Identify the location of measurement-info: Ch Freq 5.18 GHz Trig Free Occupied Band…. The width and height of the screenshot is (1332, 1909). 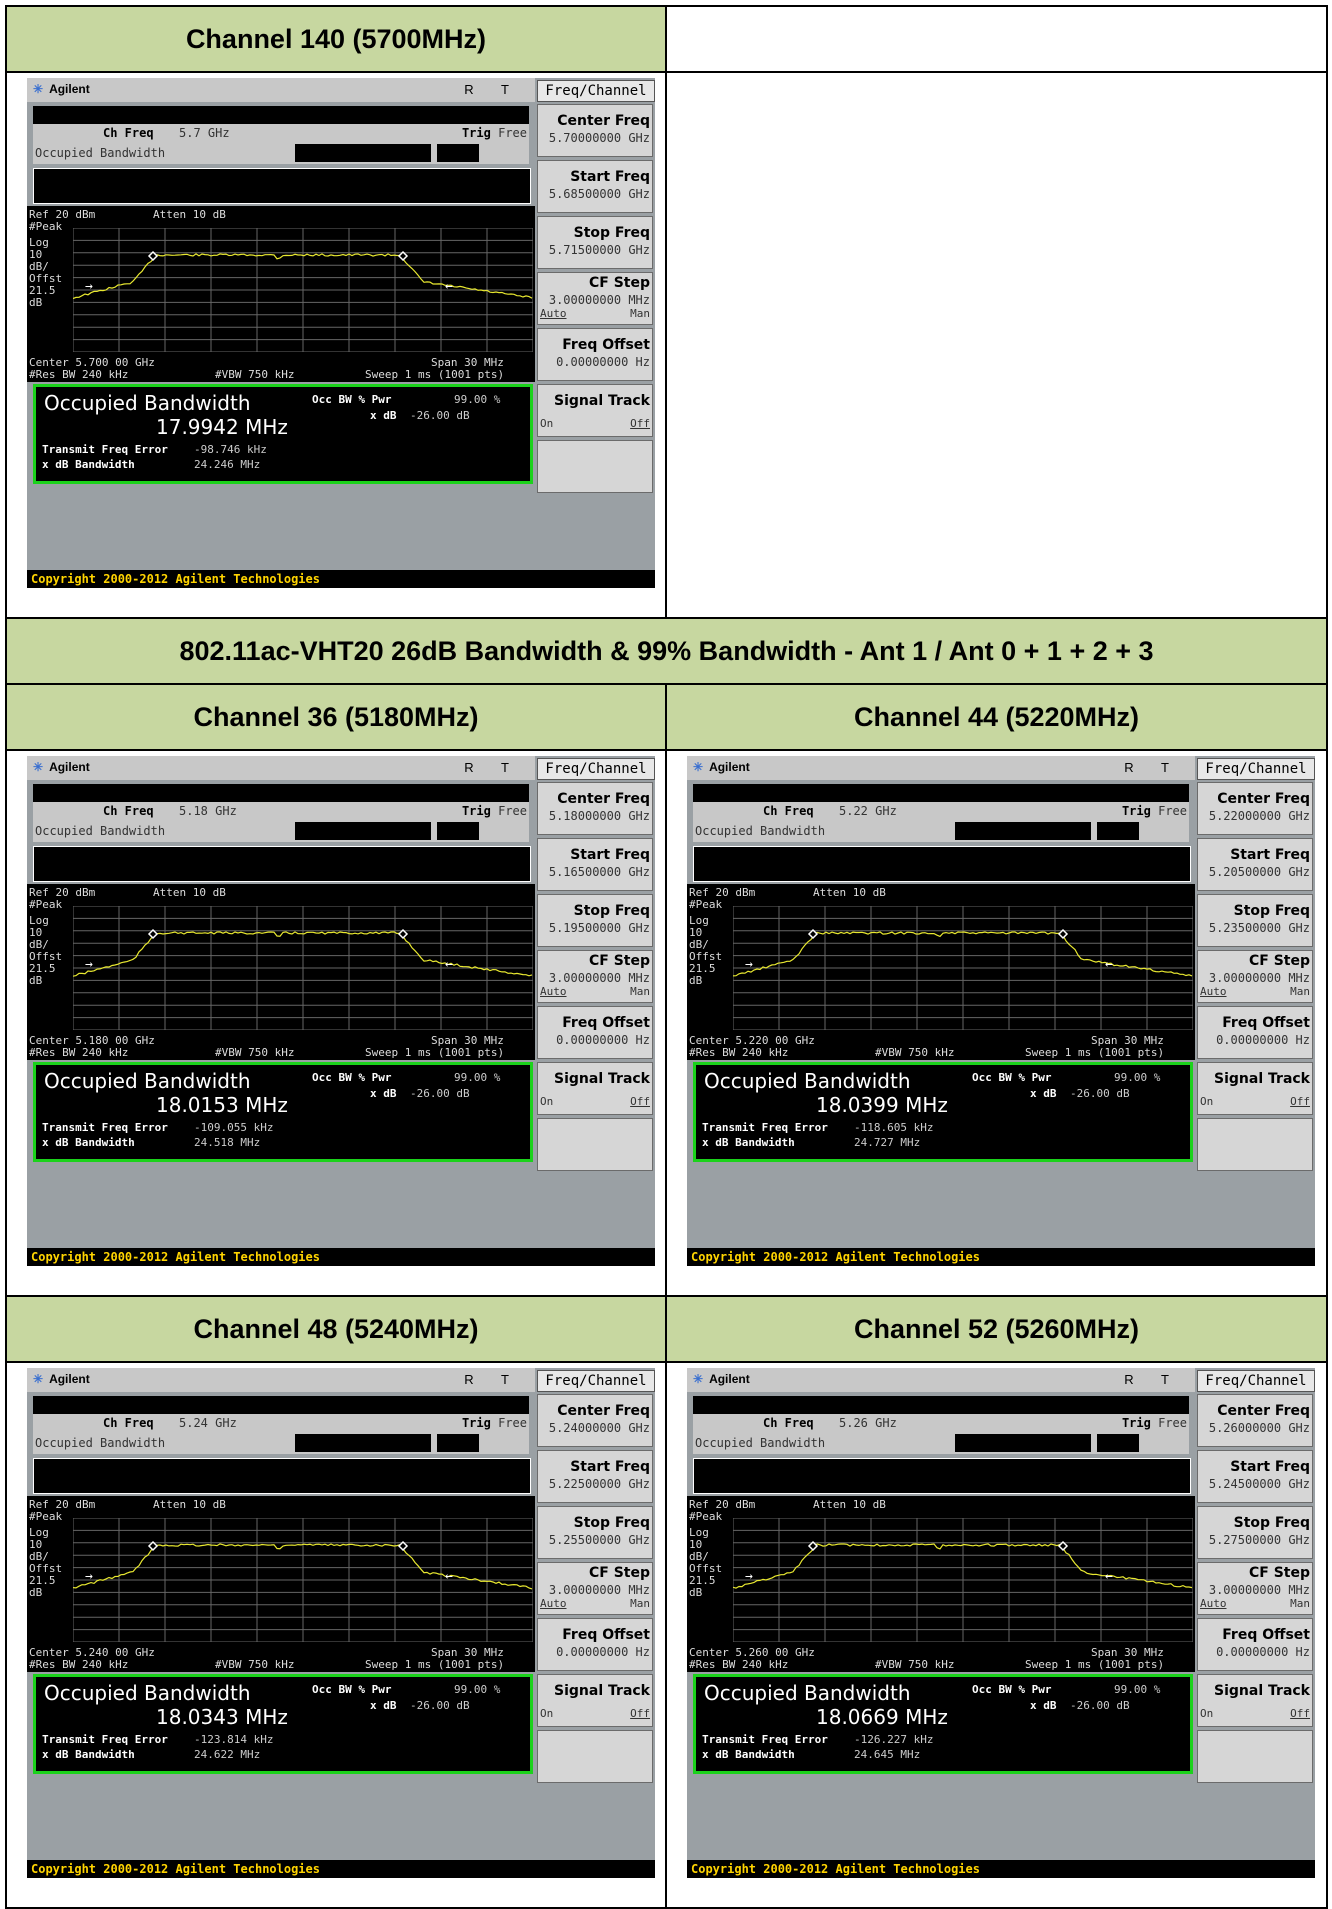
(281, 822).